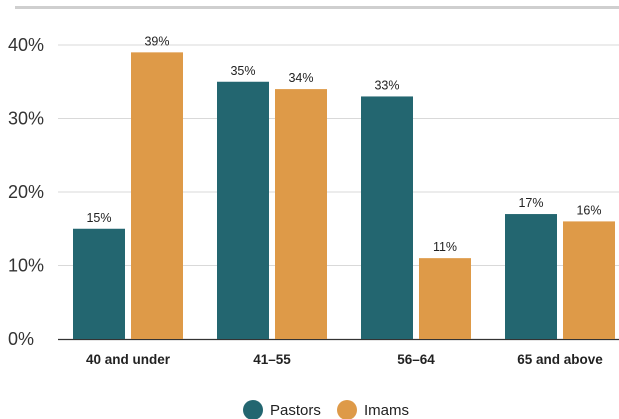 This screenshot has width=619, height=419. What do you see at coordinates (21, 339) in the screenshot?
I see `y-tick-label: 0%` at bounding box center [21, 339].